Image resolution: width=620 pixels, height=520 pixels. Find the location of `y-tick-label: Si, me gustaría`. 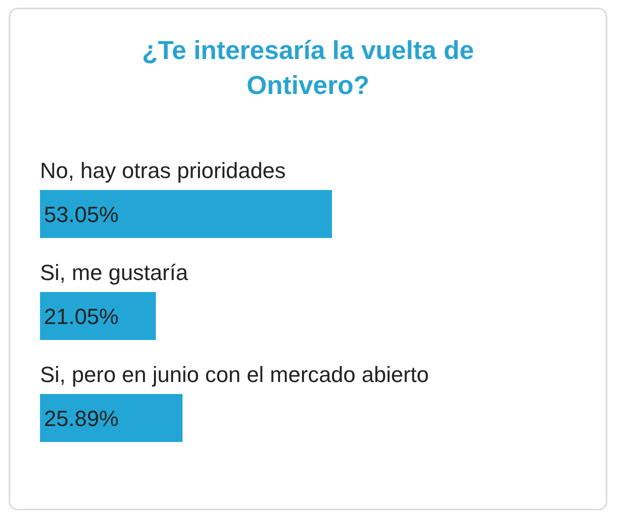

y-tick-label: Si, me gustaría is located at coordinates (114, 272).